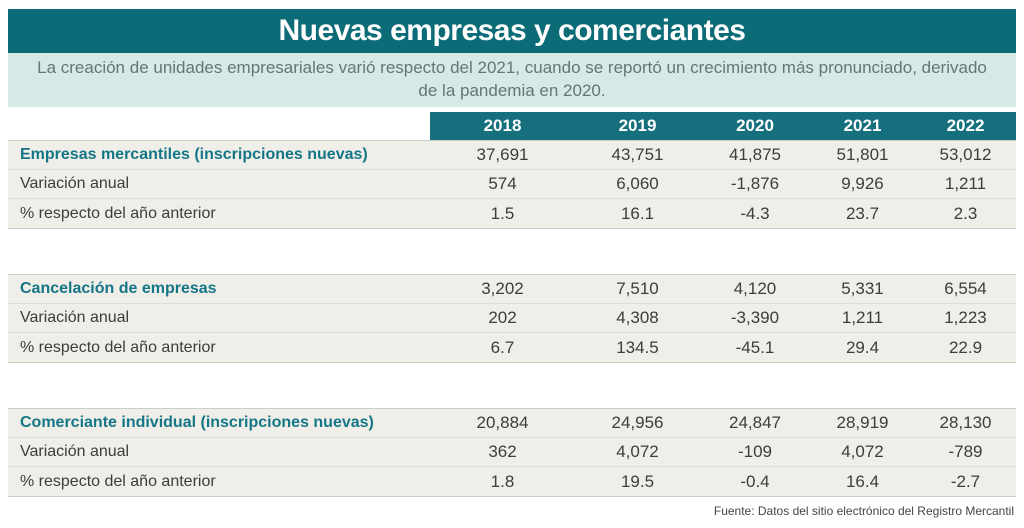 The height and width of the screenshot is (528, 1024). What do you see at coordinates (755, 422) in the screenshot?
I see `cell-value: 24,847` at bounding box center [755, 422].